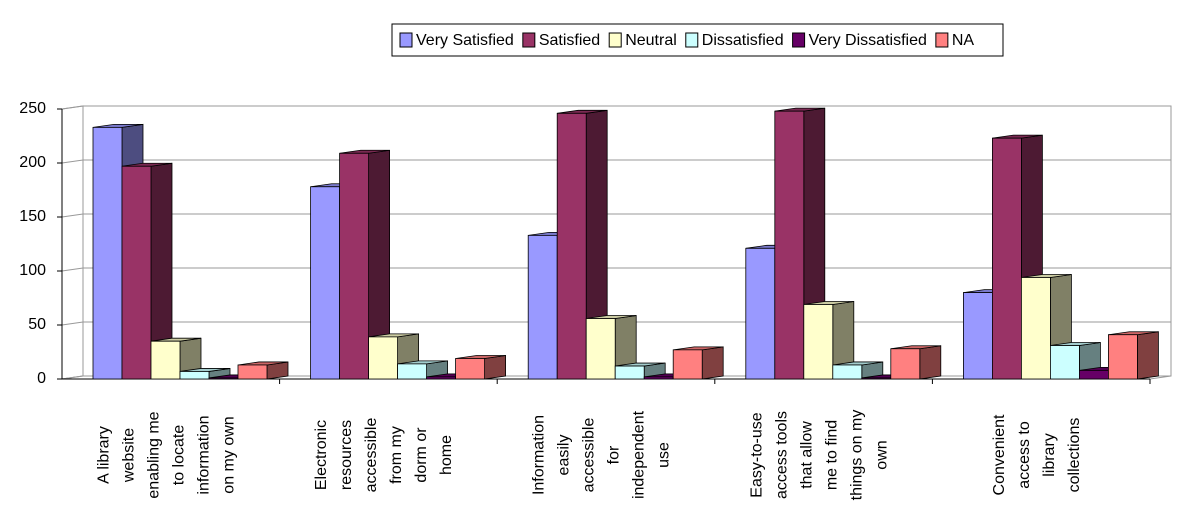 This screenshot has height=514, width=1183. What do you see at coordinates (999, 455) in the screenshot?
I see `x-tick-label: Convenient` at bounding box center [999, 455].